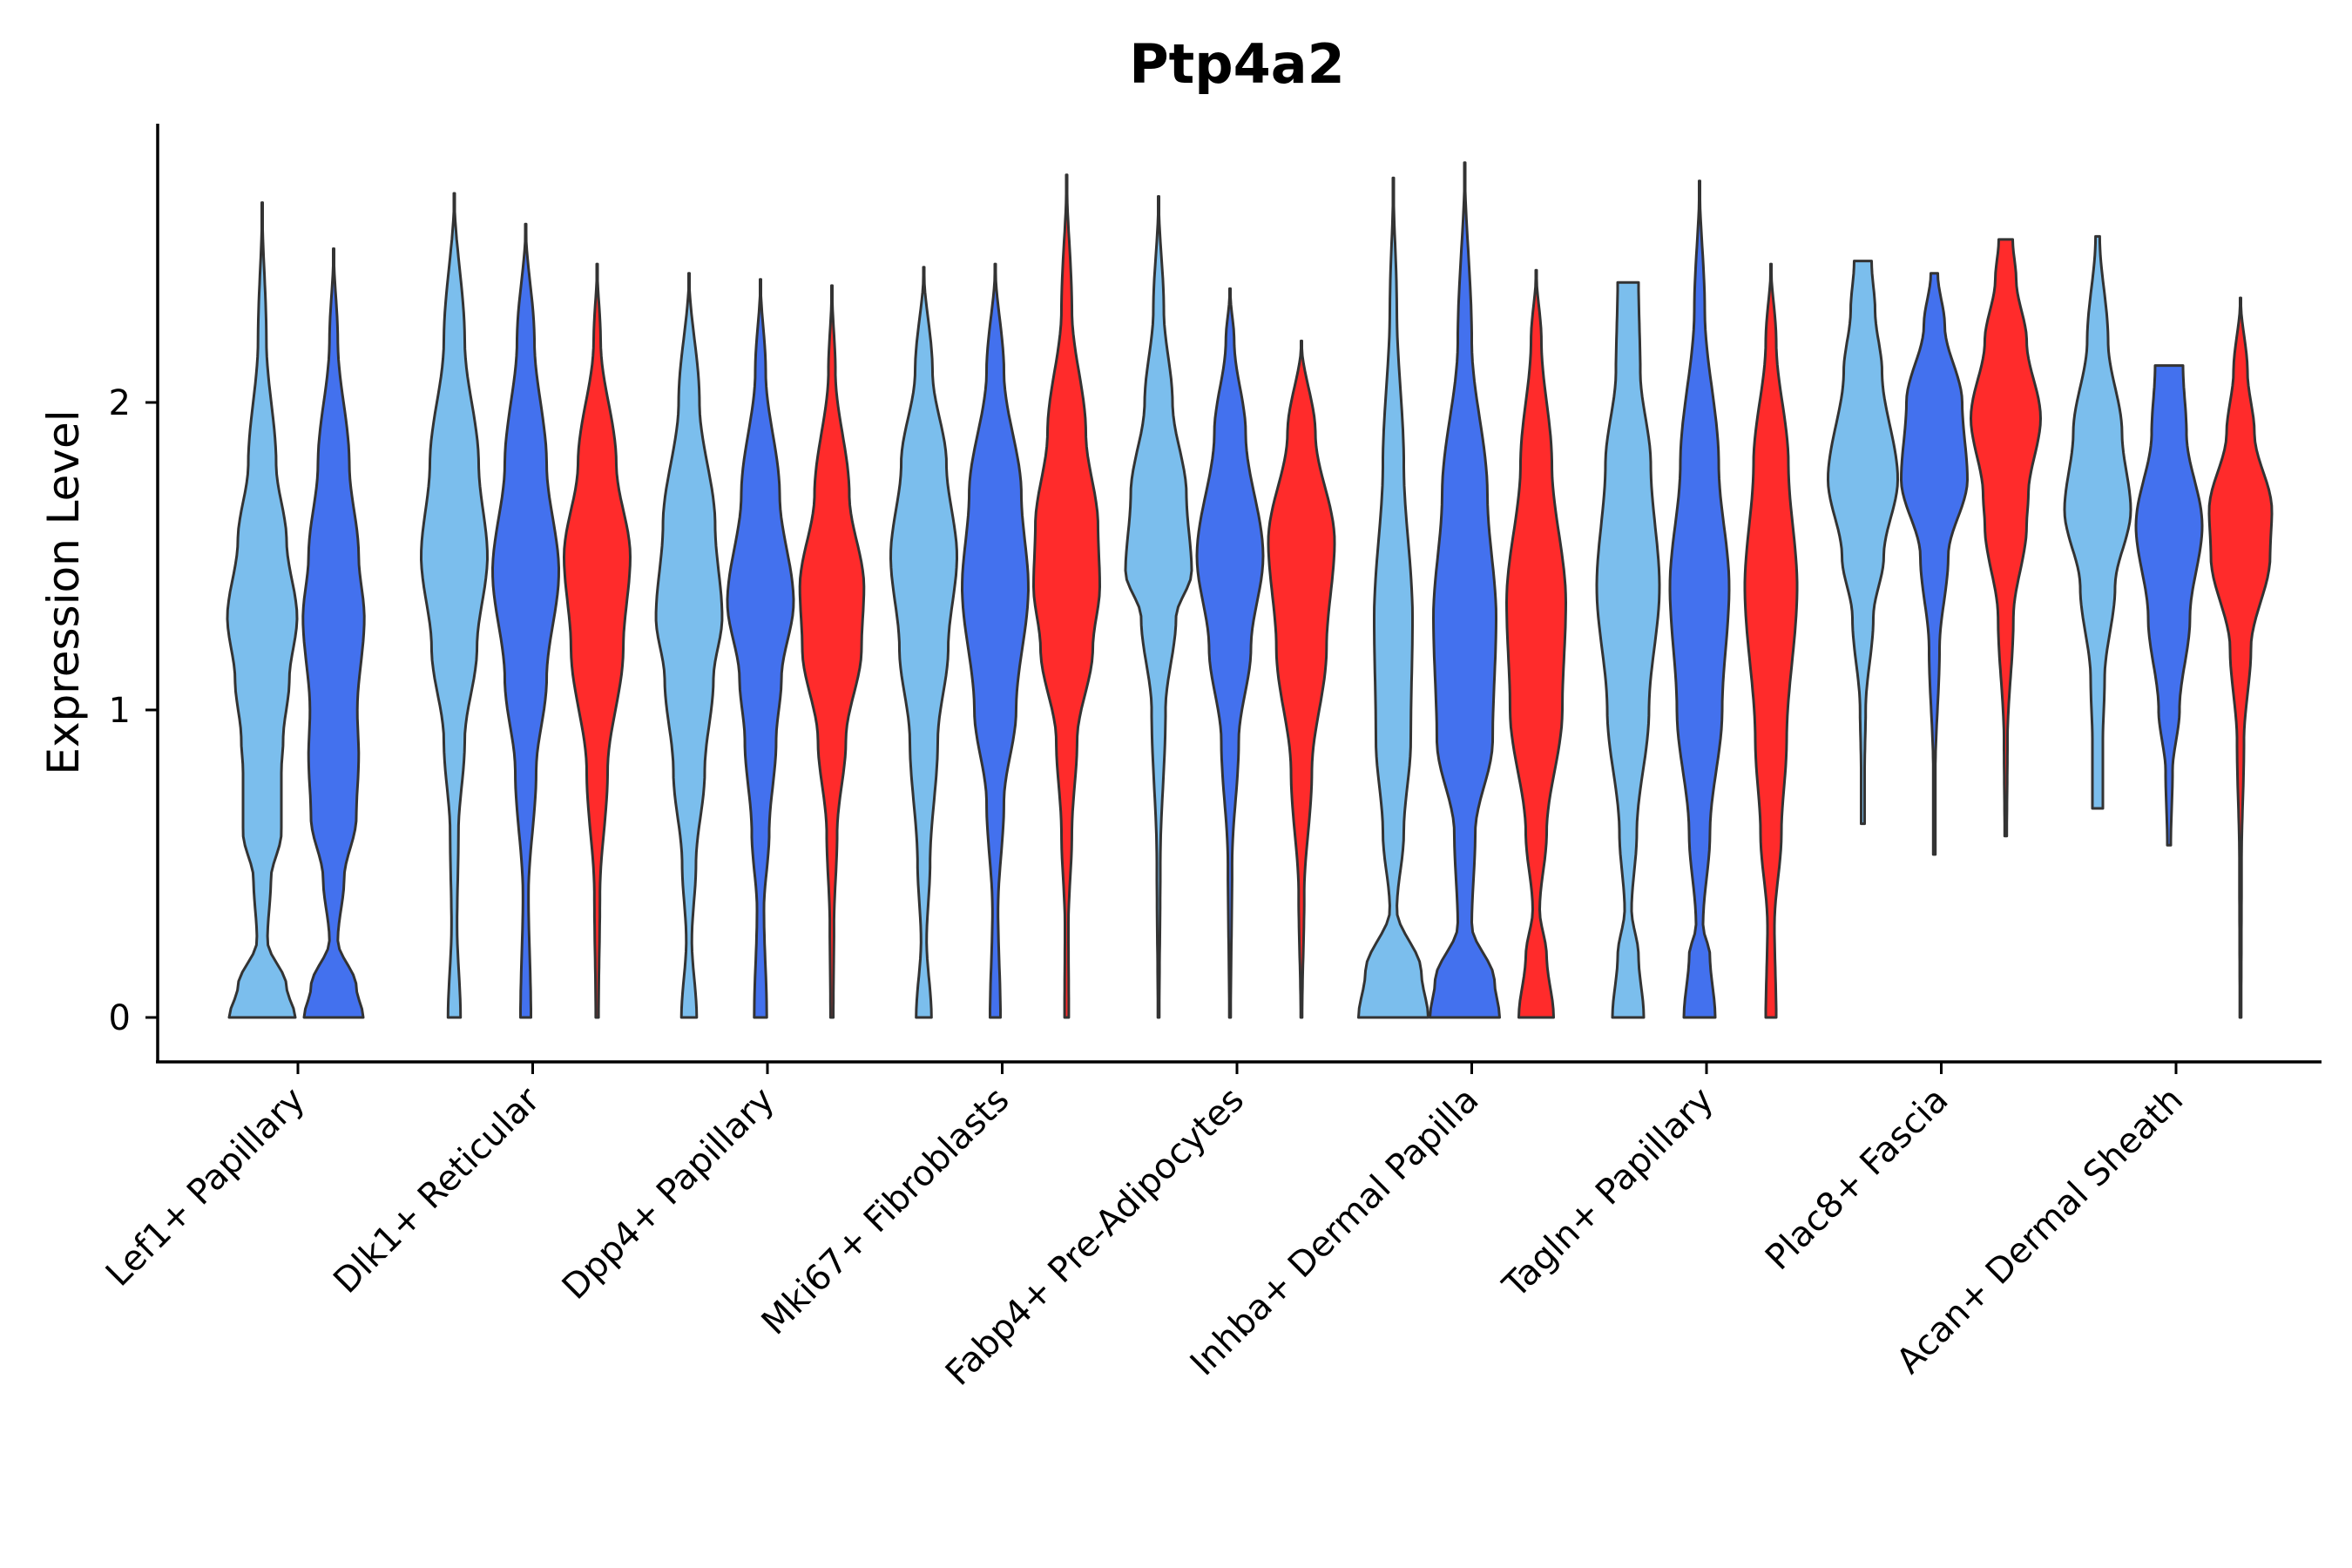 The width and height of the screenshot is (2352, 1568). I want to click on x-tick-label: Dpp4+ Papillary, so click(668, 1194).